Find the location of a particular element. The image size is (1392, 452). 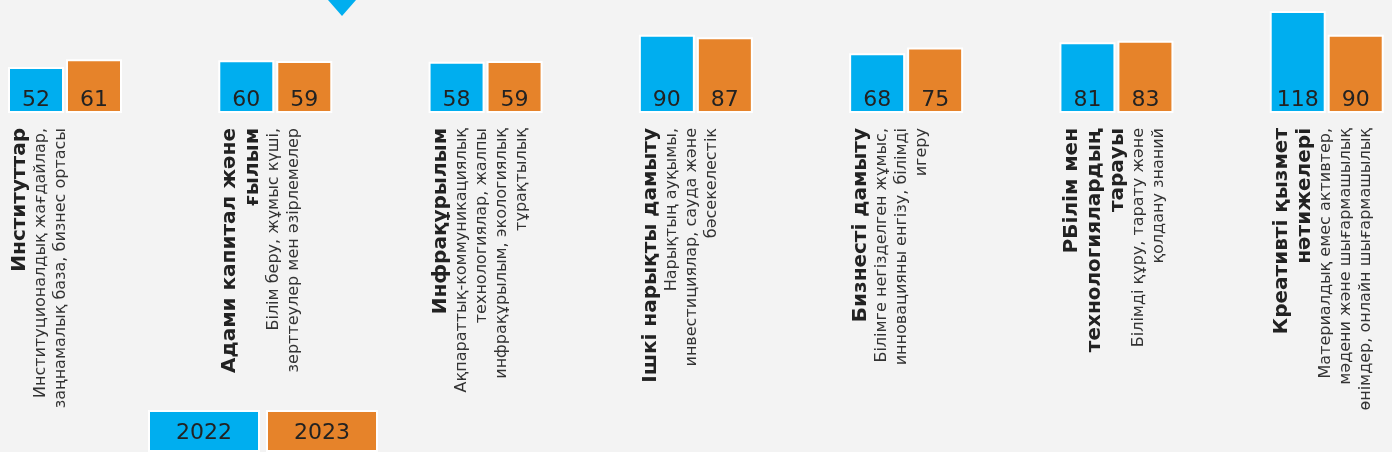

x-tick-label: Креативті қызмет нәтижелері is located at coordinates (1291, 232).